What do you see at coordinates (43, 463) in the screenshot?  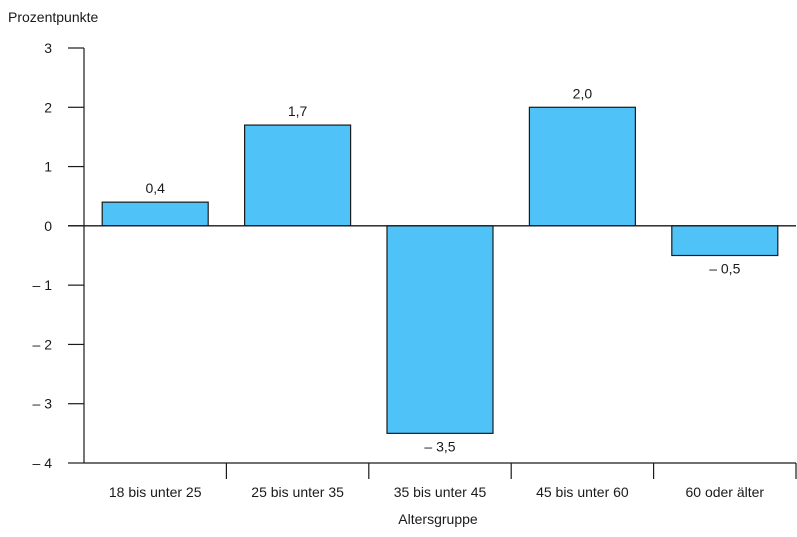 I see `y-tick-label: – 4` at bounding box center [43, 463].